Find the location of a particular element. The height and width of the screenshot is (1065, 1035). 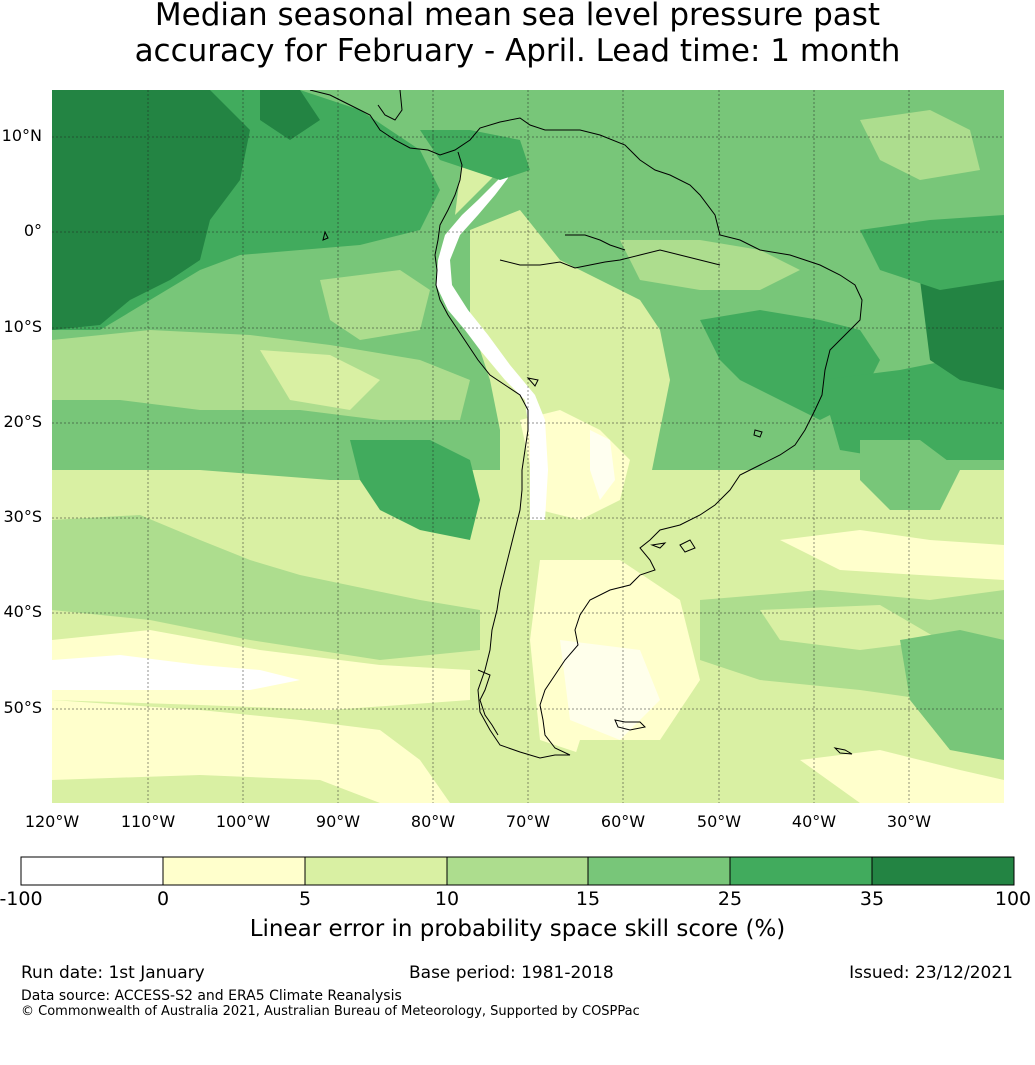

base-period: Base period: 1981-2018 is located at coordinates (511, 973).